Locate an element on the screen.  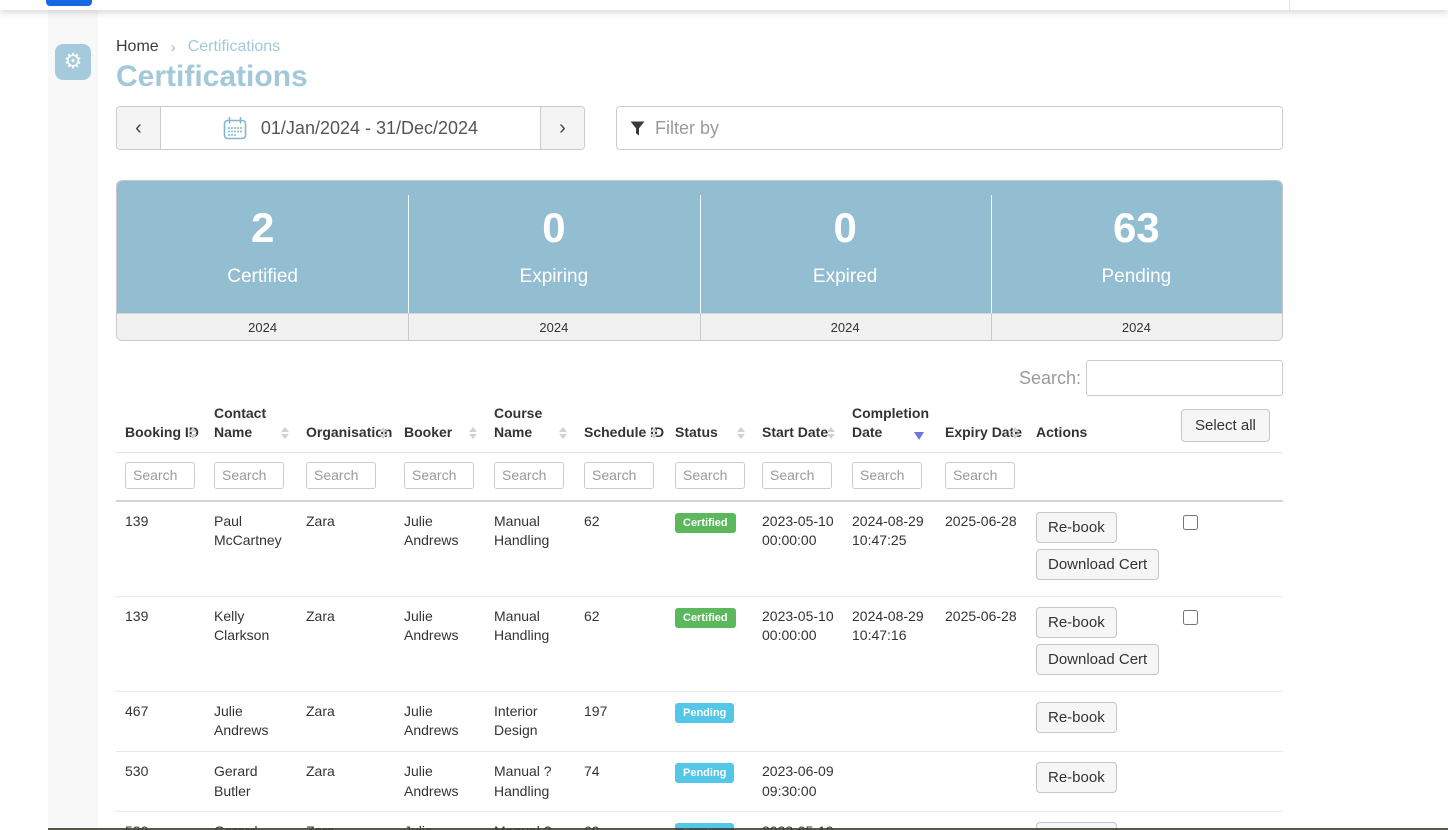
column-header-start-date: Start Date is located at coordinates (798, 426).